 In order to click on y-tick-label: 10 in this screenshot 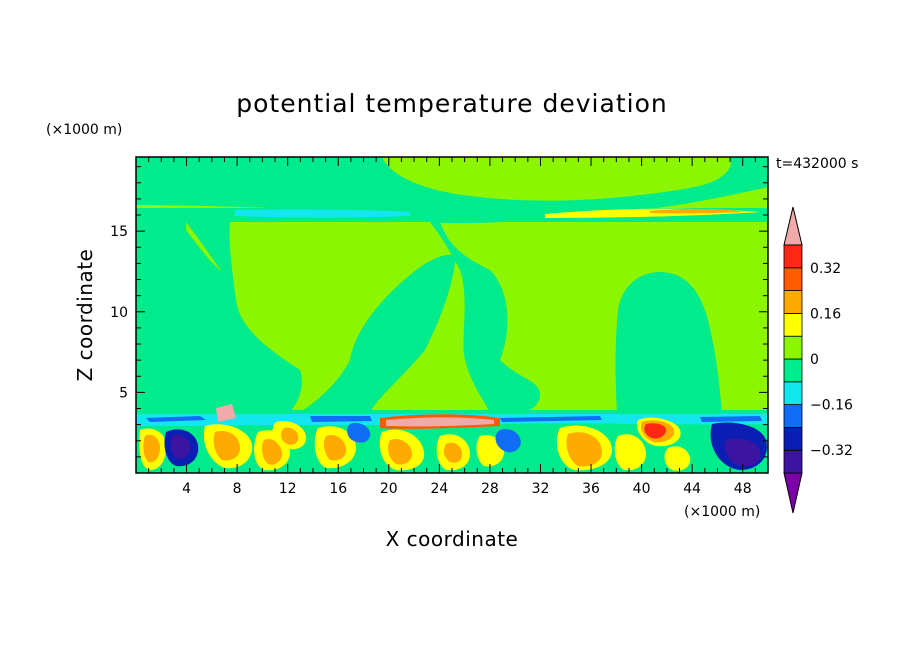, I will do `click(119, 313)`.